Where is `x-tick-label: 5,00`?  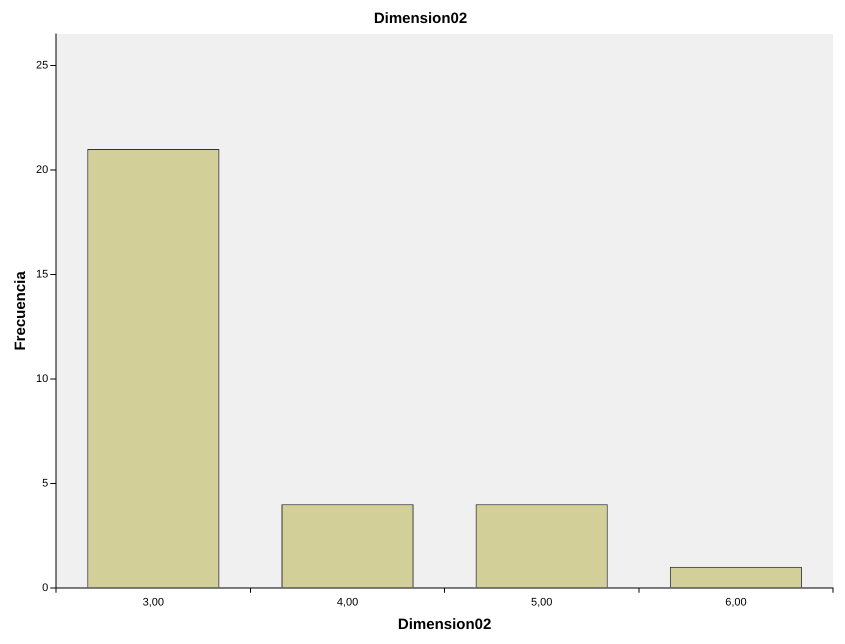 x-tick-label: 5,00 is located at coordinates (541, 602).